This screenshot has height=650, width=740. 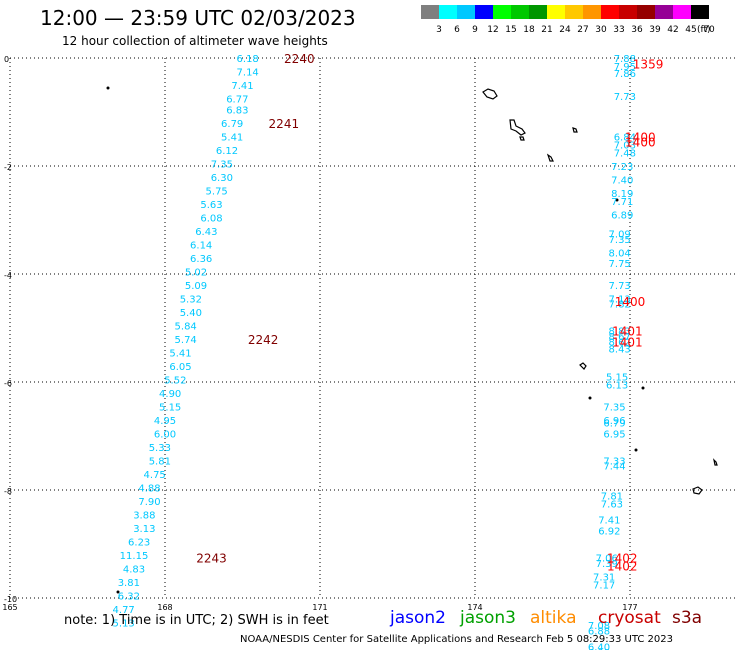 What do you see at coordinates (607, 564) in the screenshot?
I see `wave-height-label: 7.39` at bounding box center [607, 564].